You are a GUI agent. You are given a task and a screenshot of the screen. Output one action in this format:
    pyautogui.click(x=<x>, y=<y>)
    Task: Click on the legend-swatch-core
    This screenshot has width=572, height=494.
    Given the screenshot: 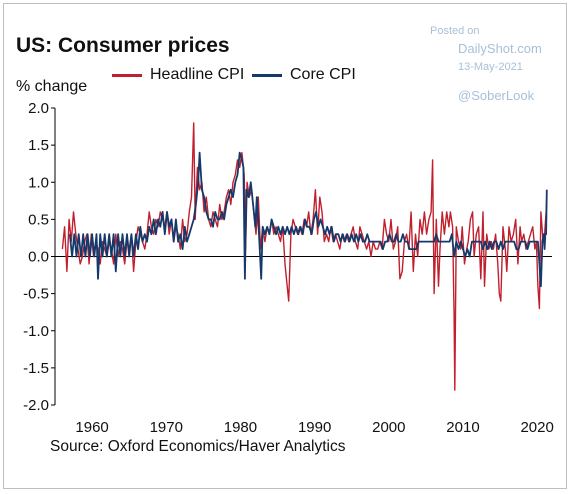 What is the action you would take?
    pyautogui.click(x=267, y=75)
    